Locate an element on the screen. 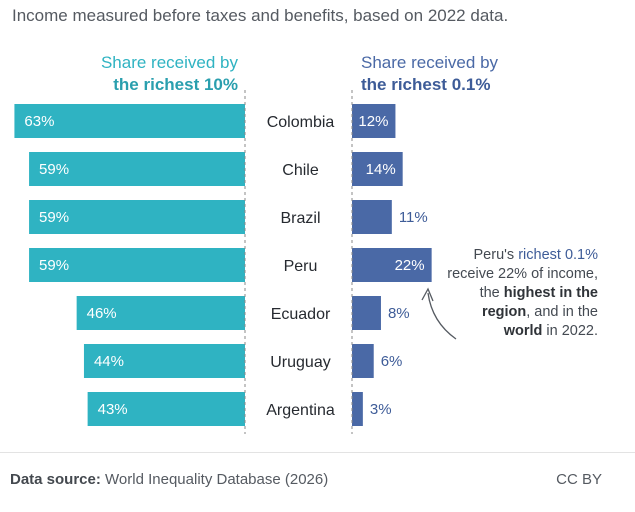 The width and height of the screenshot is (635, 512). bar-top10-colombia is located at coordinates (130, 121).